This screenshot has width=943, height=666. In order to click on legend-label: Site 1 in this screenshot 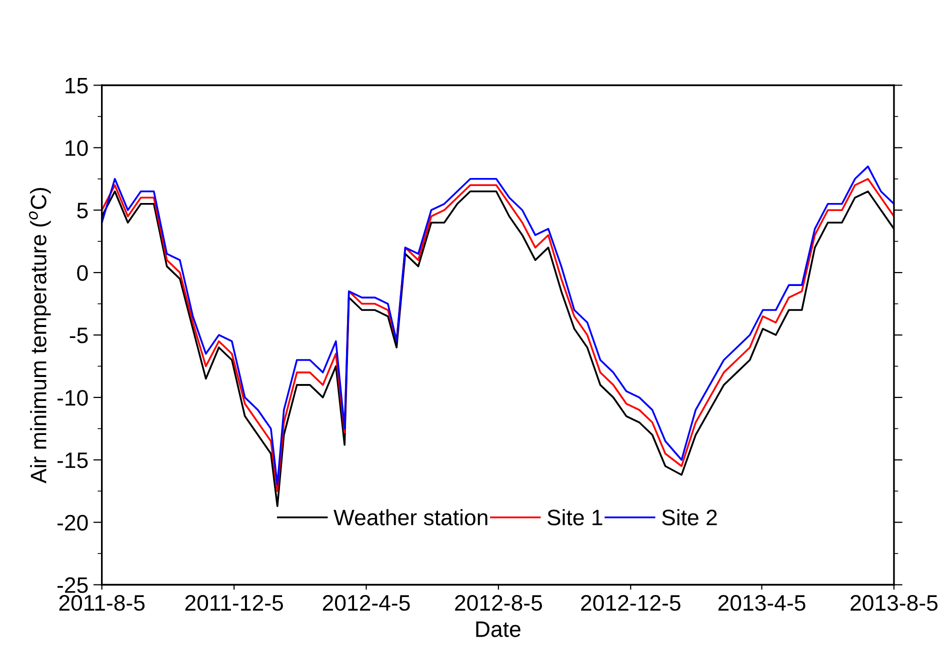, I will do `click(574, 517)`.